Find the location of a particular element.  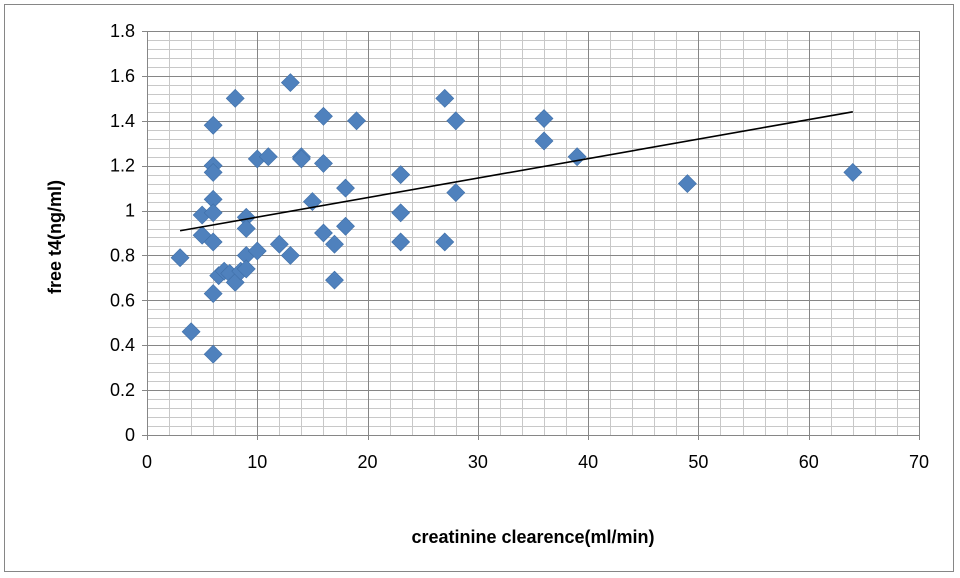

x-axis-title: creatinine clearence(ml/min) is located at coordinates (532, 537).